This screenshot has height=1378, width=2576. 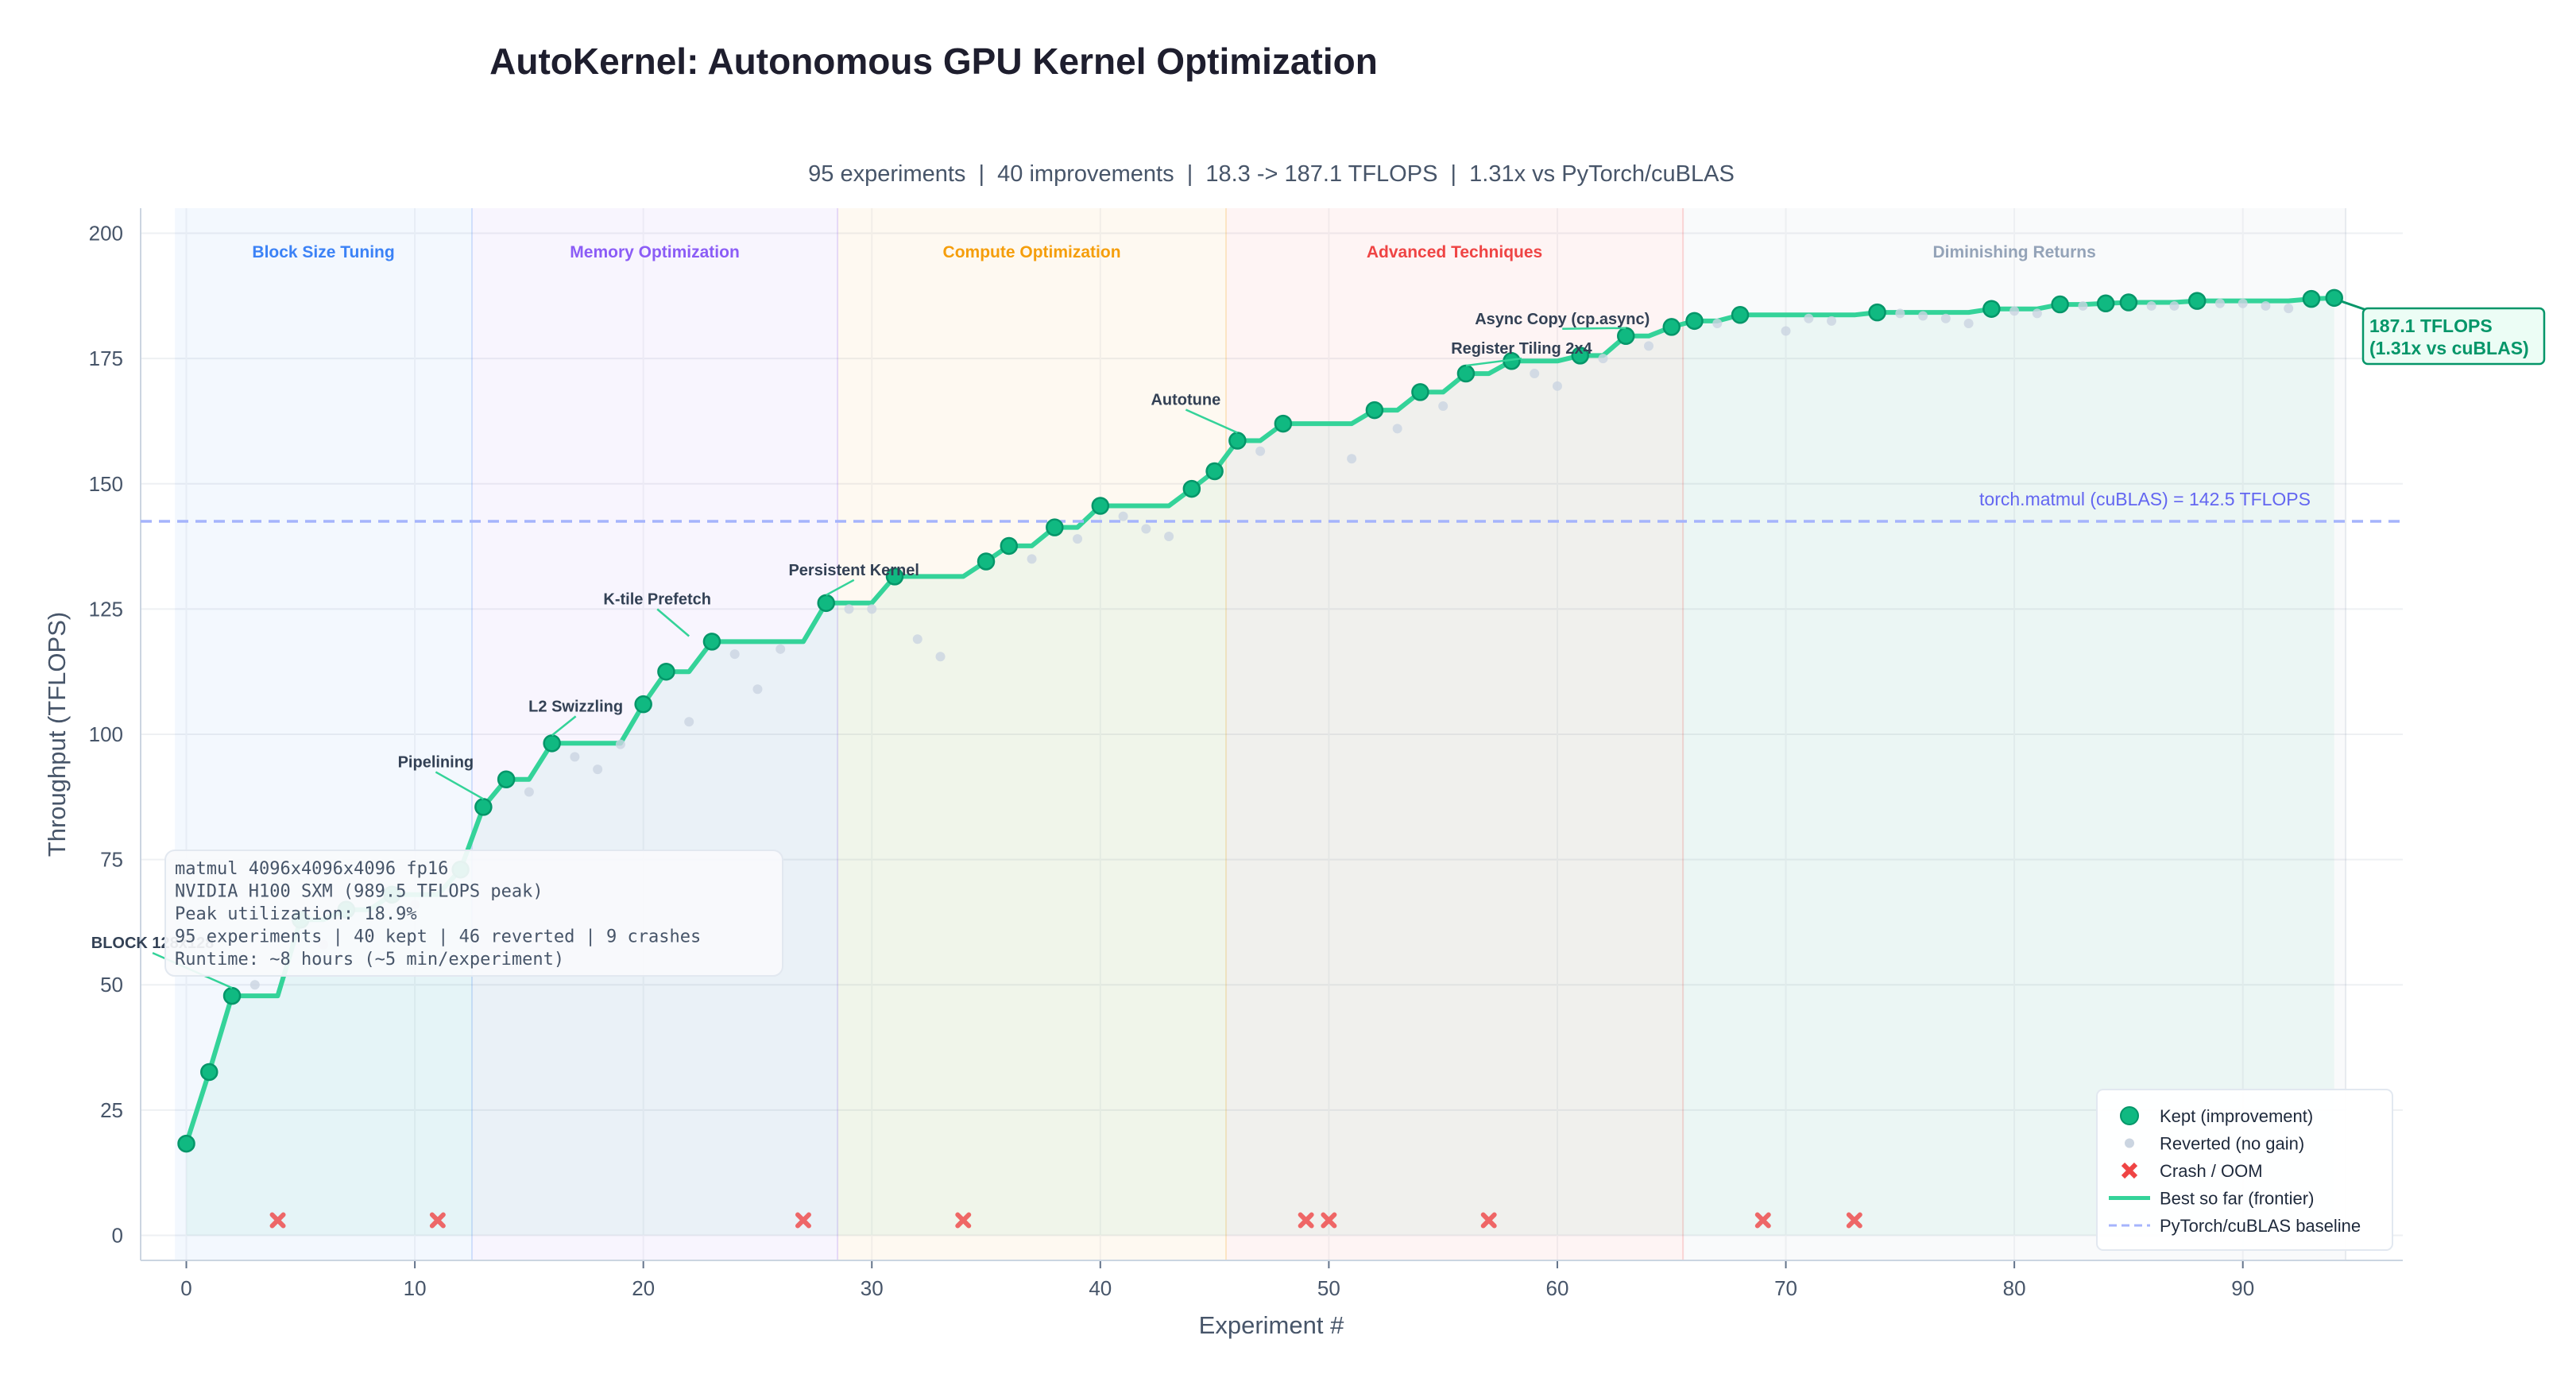 What do you see at coordinates (415, 1288) in the screenshot?
I see `x-tick-label: 10` at bounding box center [415, 1288].